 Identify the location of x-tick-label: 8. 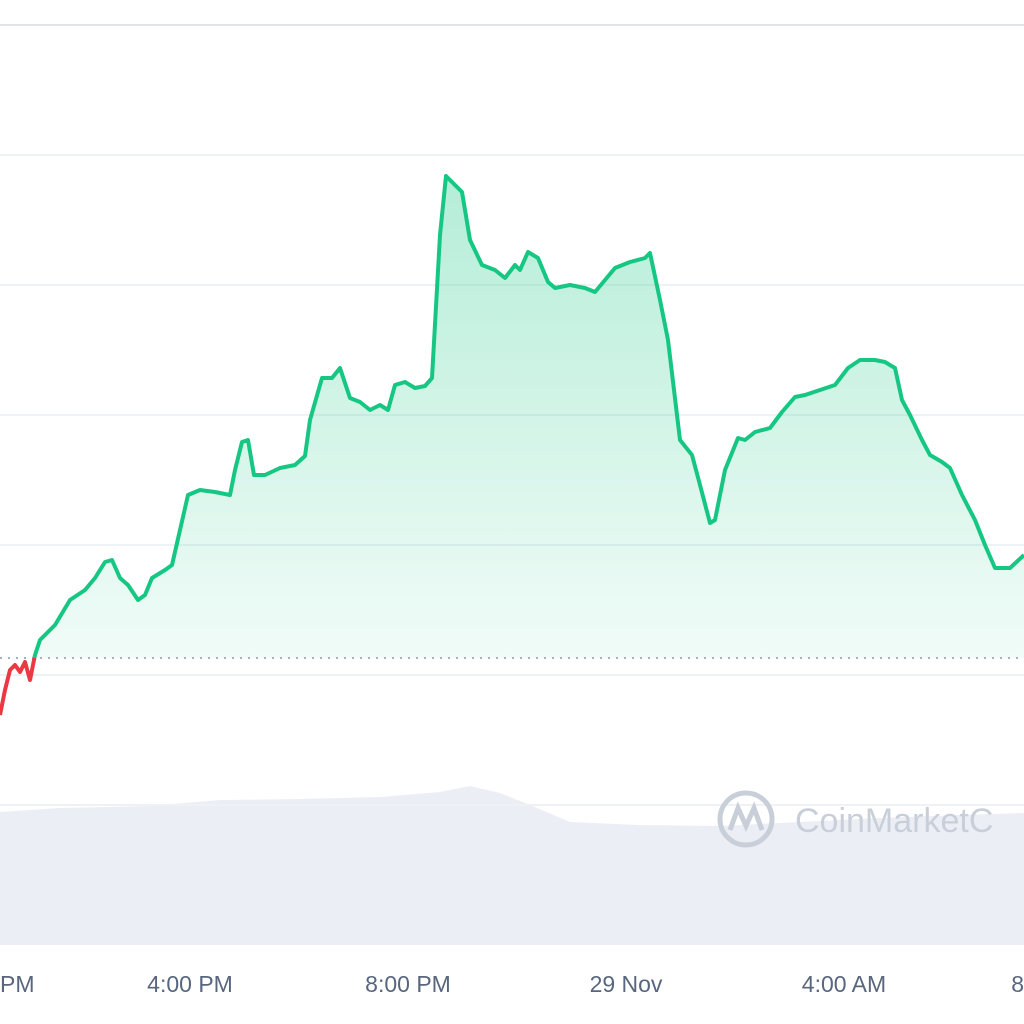
(1017, 984).